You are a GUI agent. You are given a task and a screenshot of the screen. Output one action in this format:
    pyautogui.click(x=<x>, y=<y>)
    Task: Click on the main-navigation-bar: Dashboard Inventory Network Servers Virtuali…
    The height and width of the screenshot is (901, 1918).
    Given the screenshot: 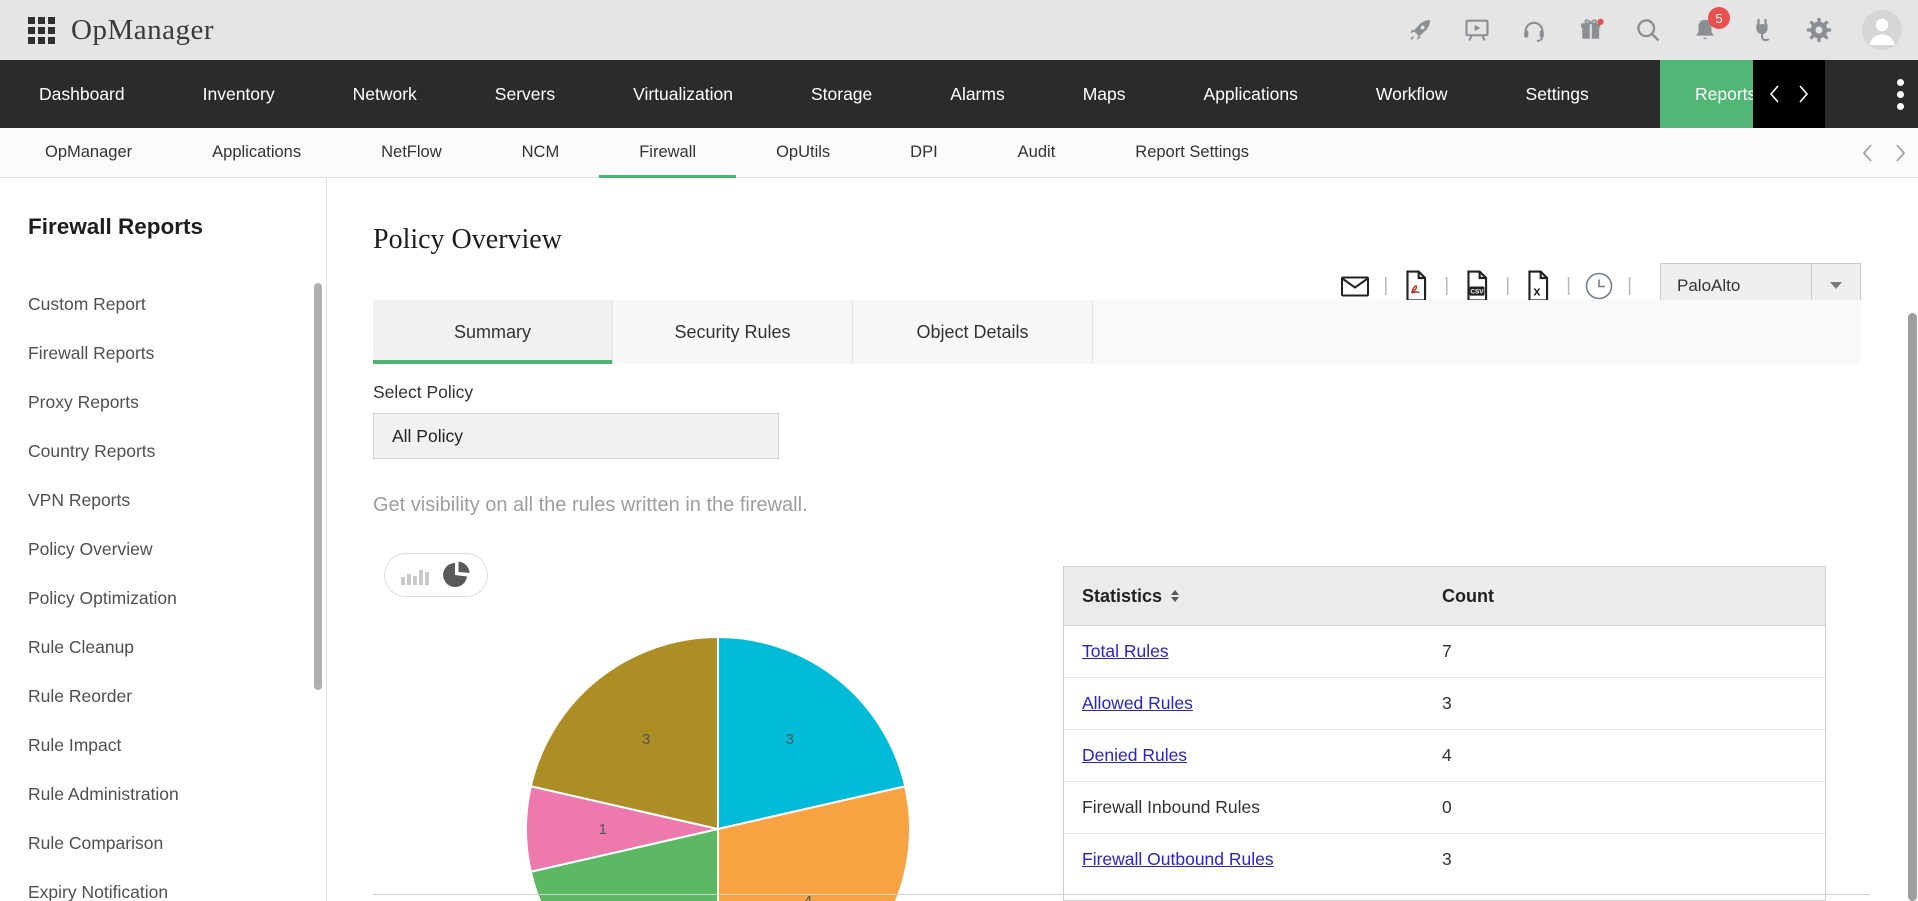 What is the action you would take?
    pyautogui.click(x=959, y=94)
    